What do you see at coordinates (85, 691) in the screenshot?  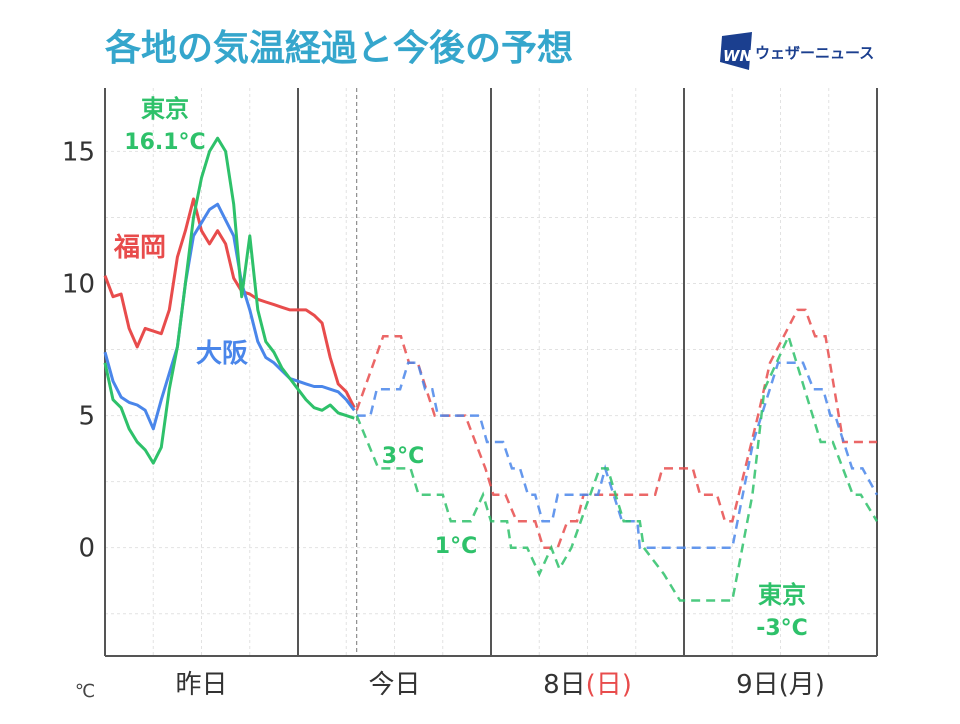 I see `y-unit-label: ℃` at bounding box center [85, 691].